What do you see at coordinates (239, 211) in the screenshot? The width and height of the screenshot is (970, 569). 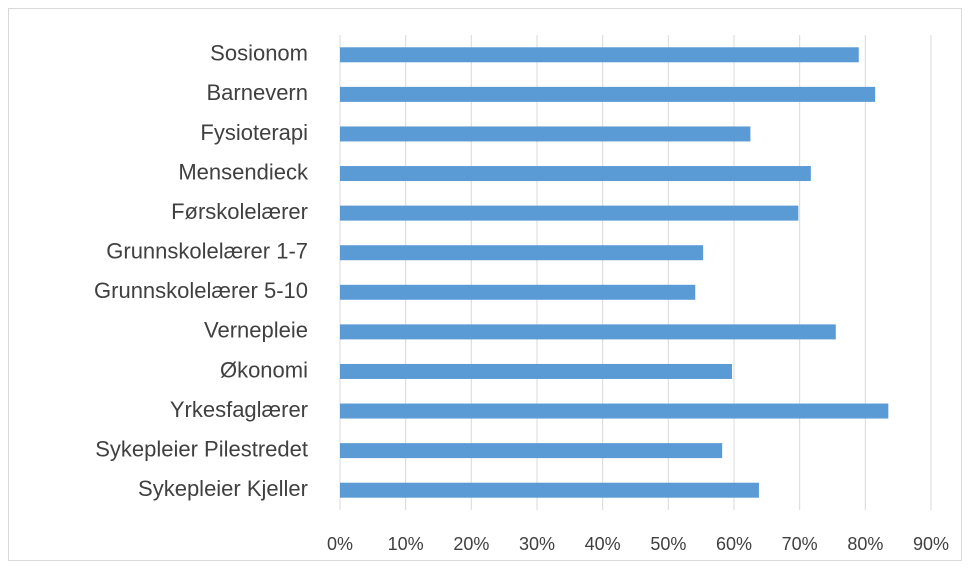 I see `y-tick-label: Førskolelærer` at bounding box center [239, 211].